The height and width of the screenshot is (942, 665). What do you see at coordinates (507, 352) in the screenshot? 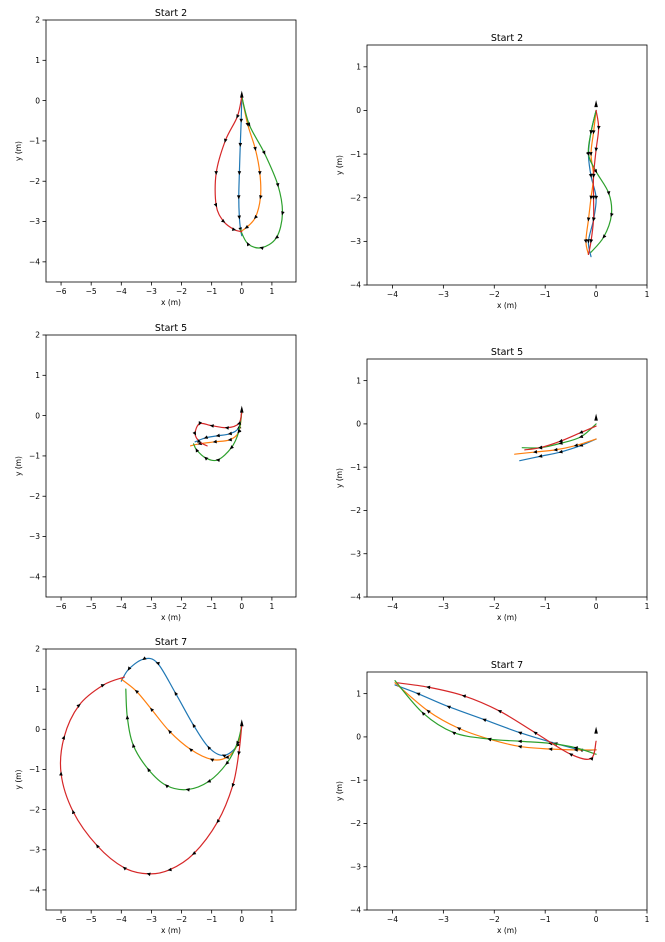
I see `subplot-title: Start 5` at bounding box center [507, 352].